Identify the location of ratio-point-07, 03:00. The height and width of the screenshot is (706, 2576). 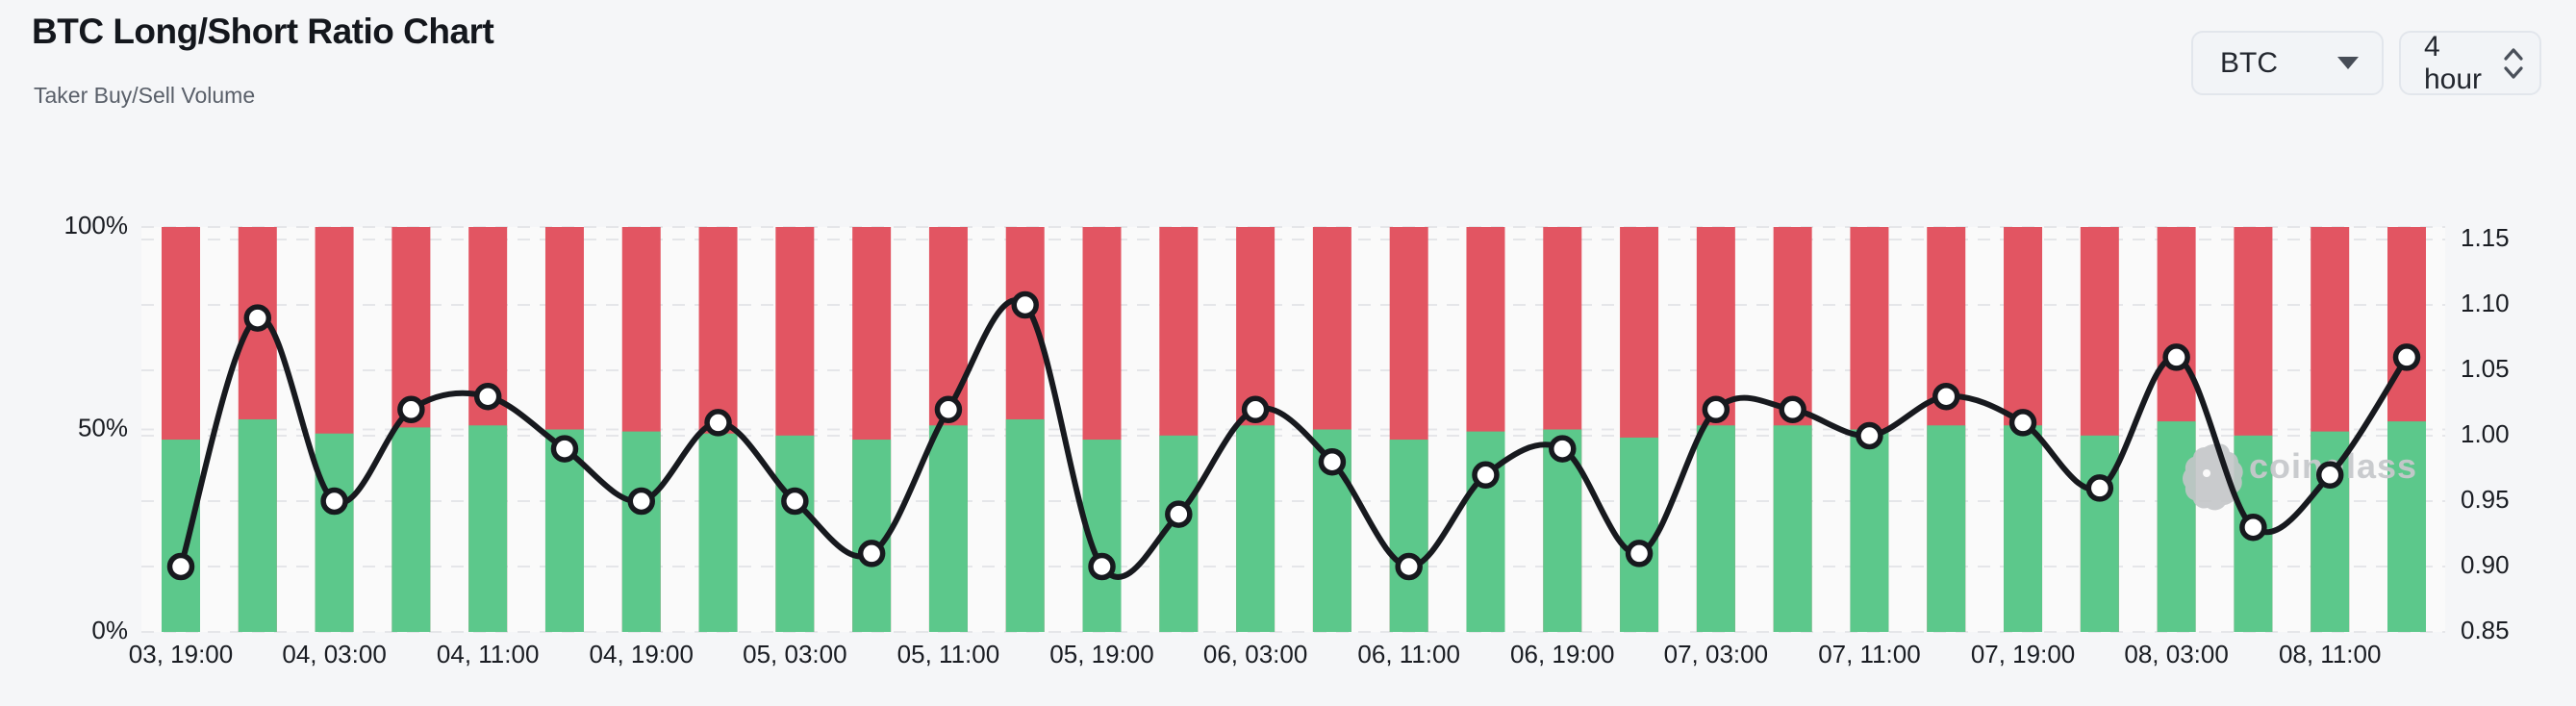
(1716, 409).